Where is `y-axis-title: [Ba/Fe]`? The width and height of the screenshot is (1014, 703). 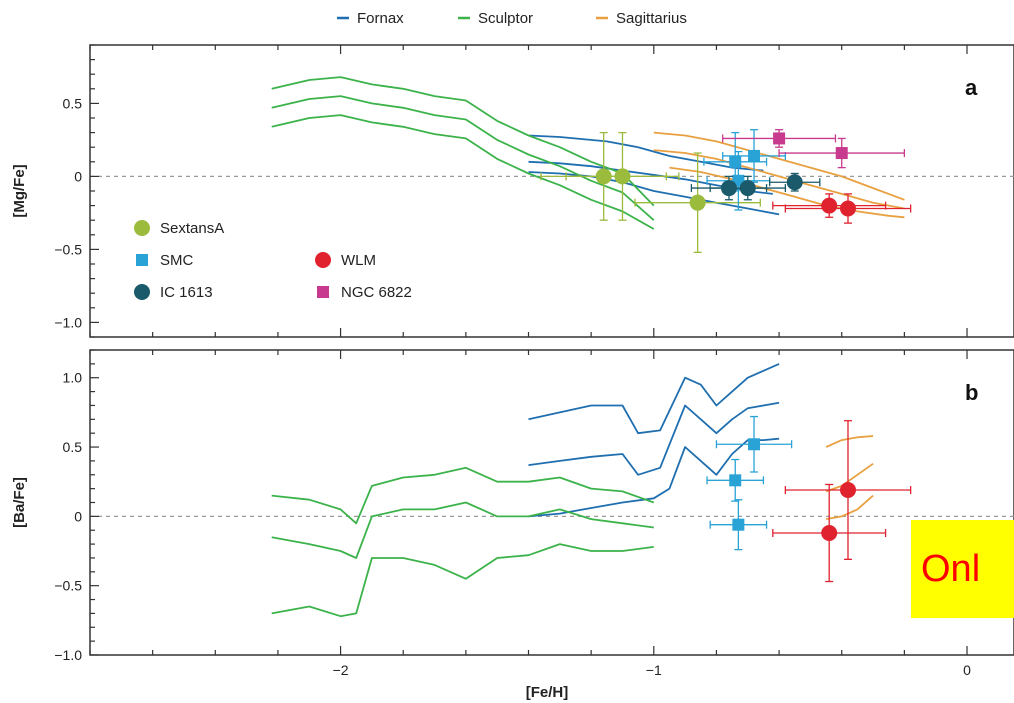 y-axis-title: [Ba/Fe] is located at coordinates (19, 502).